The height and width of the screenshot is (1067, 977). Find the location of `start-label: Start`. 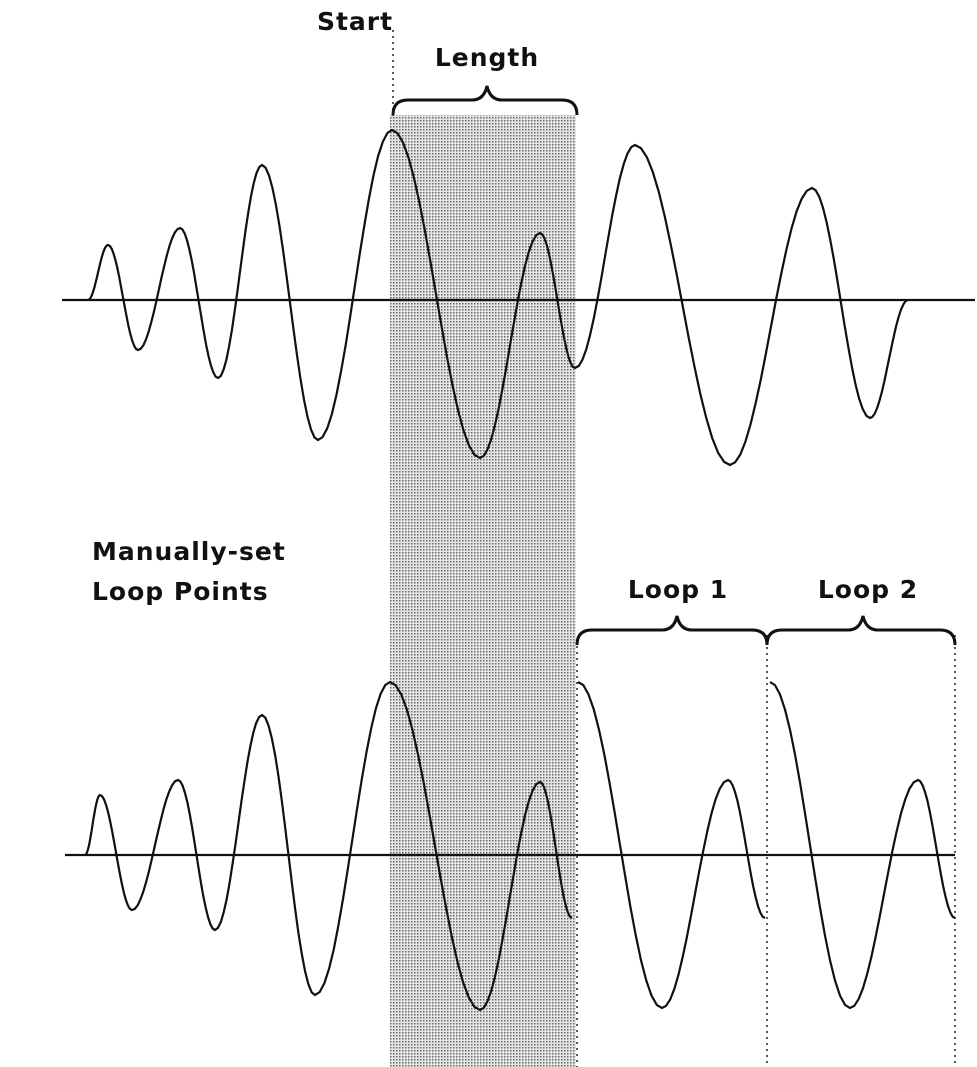

start-label: Start is located at coordinates (355, 21).